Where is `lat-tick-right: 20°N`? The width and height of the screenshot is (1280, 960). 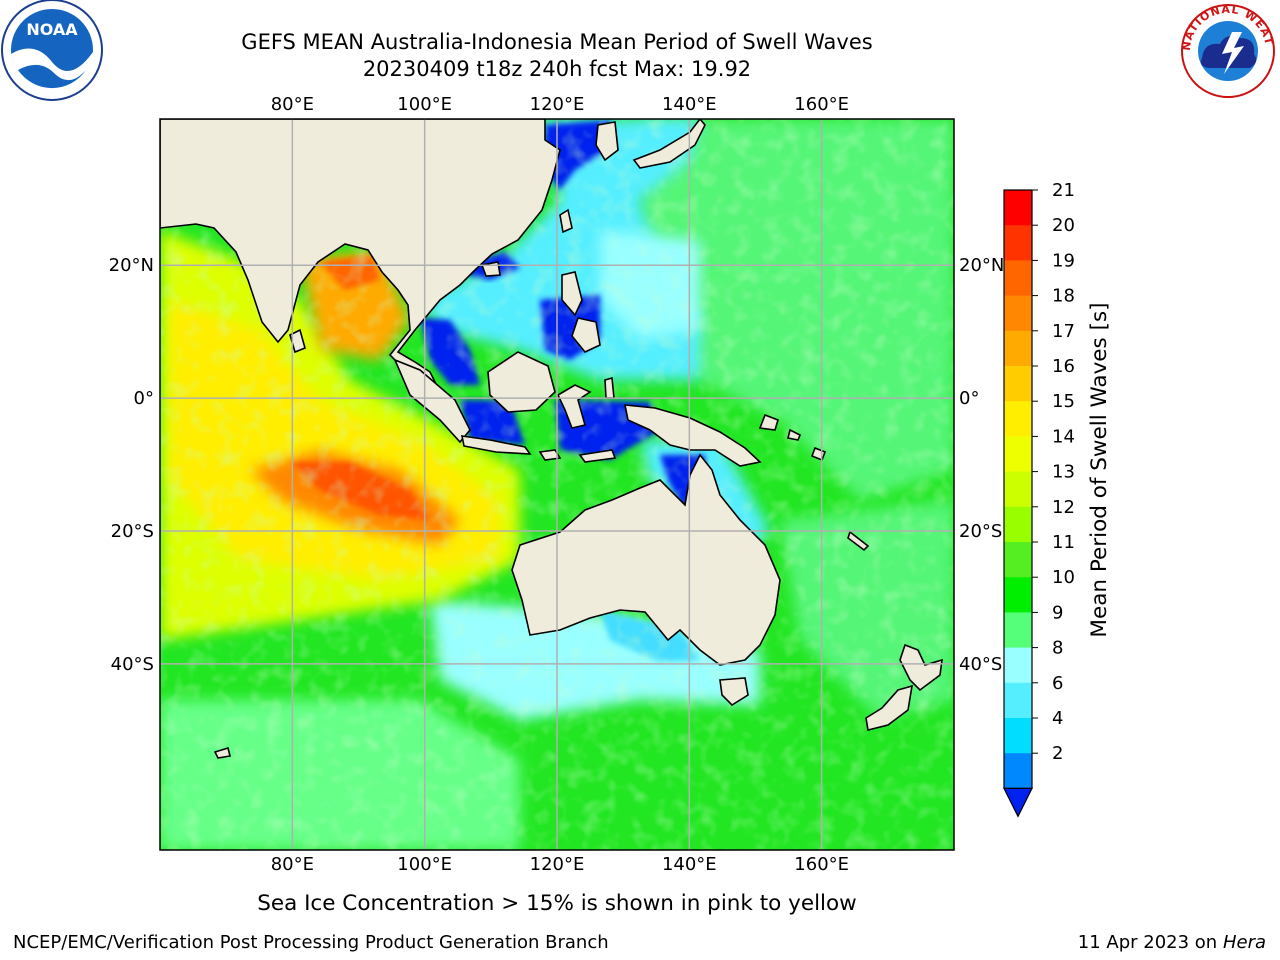 lat-tick-right: 20°N is located at coordinates (981, 265).